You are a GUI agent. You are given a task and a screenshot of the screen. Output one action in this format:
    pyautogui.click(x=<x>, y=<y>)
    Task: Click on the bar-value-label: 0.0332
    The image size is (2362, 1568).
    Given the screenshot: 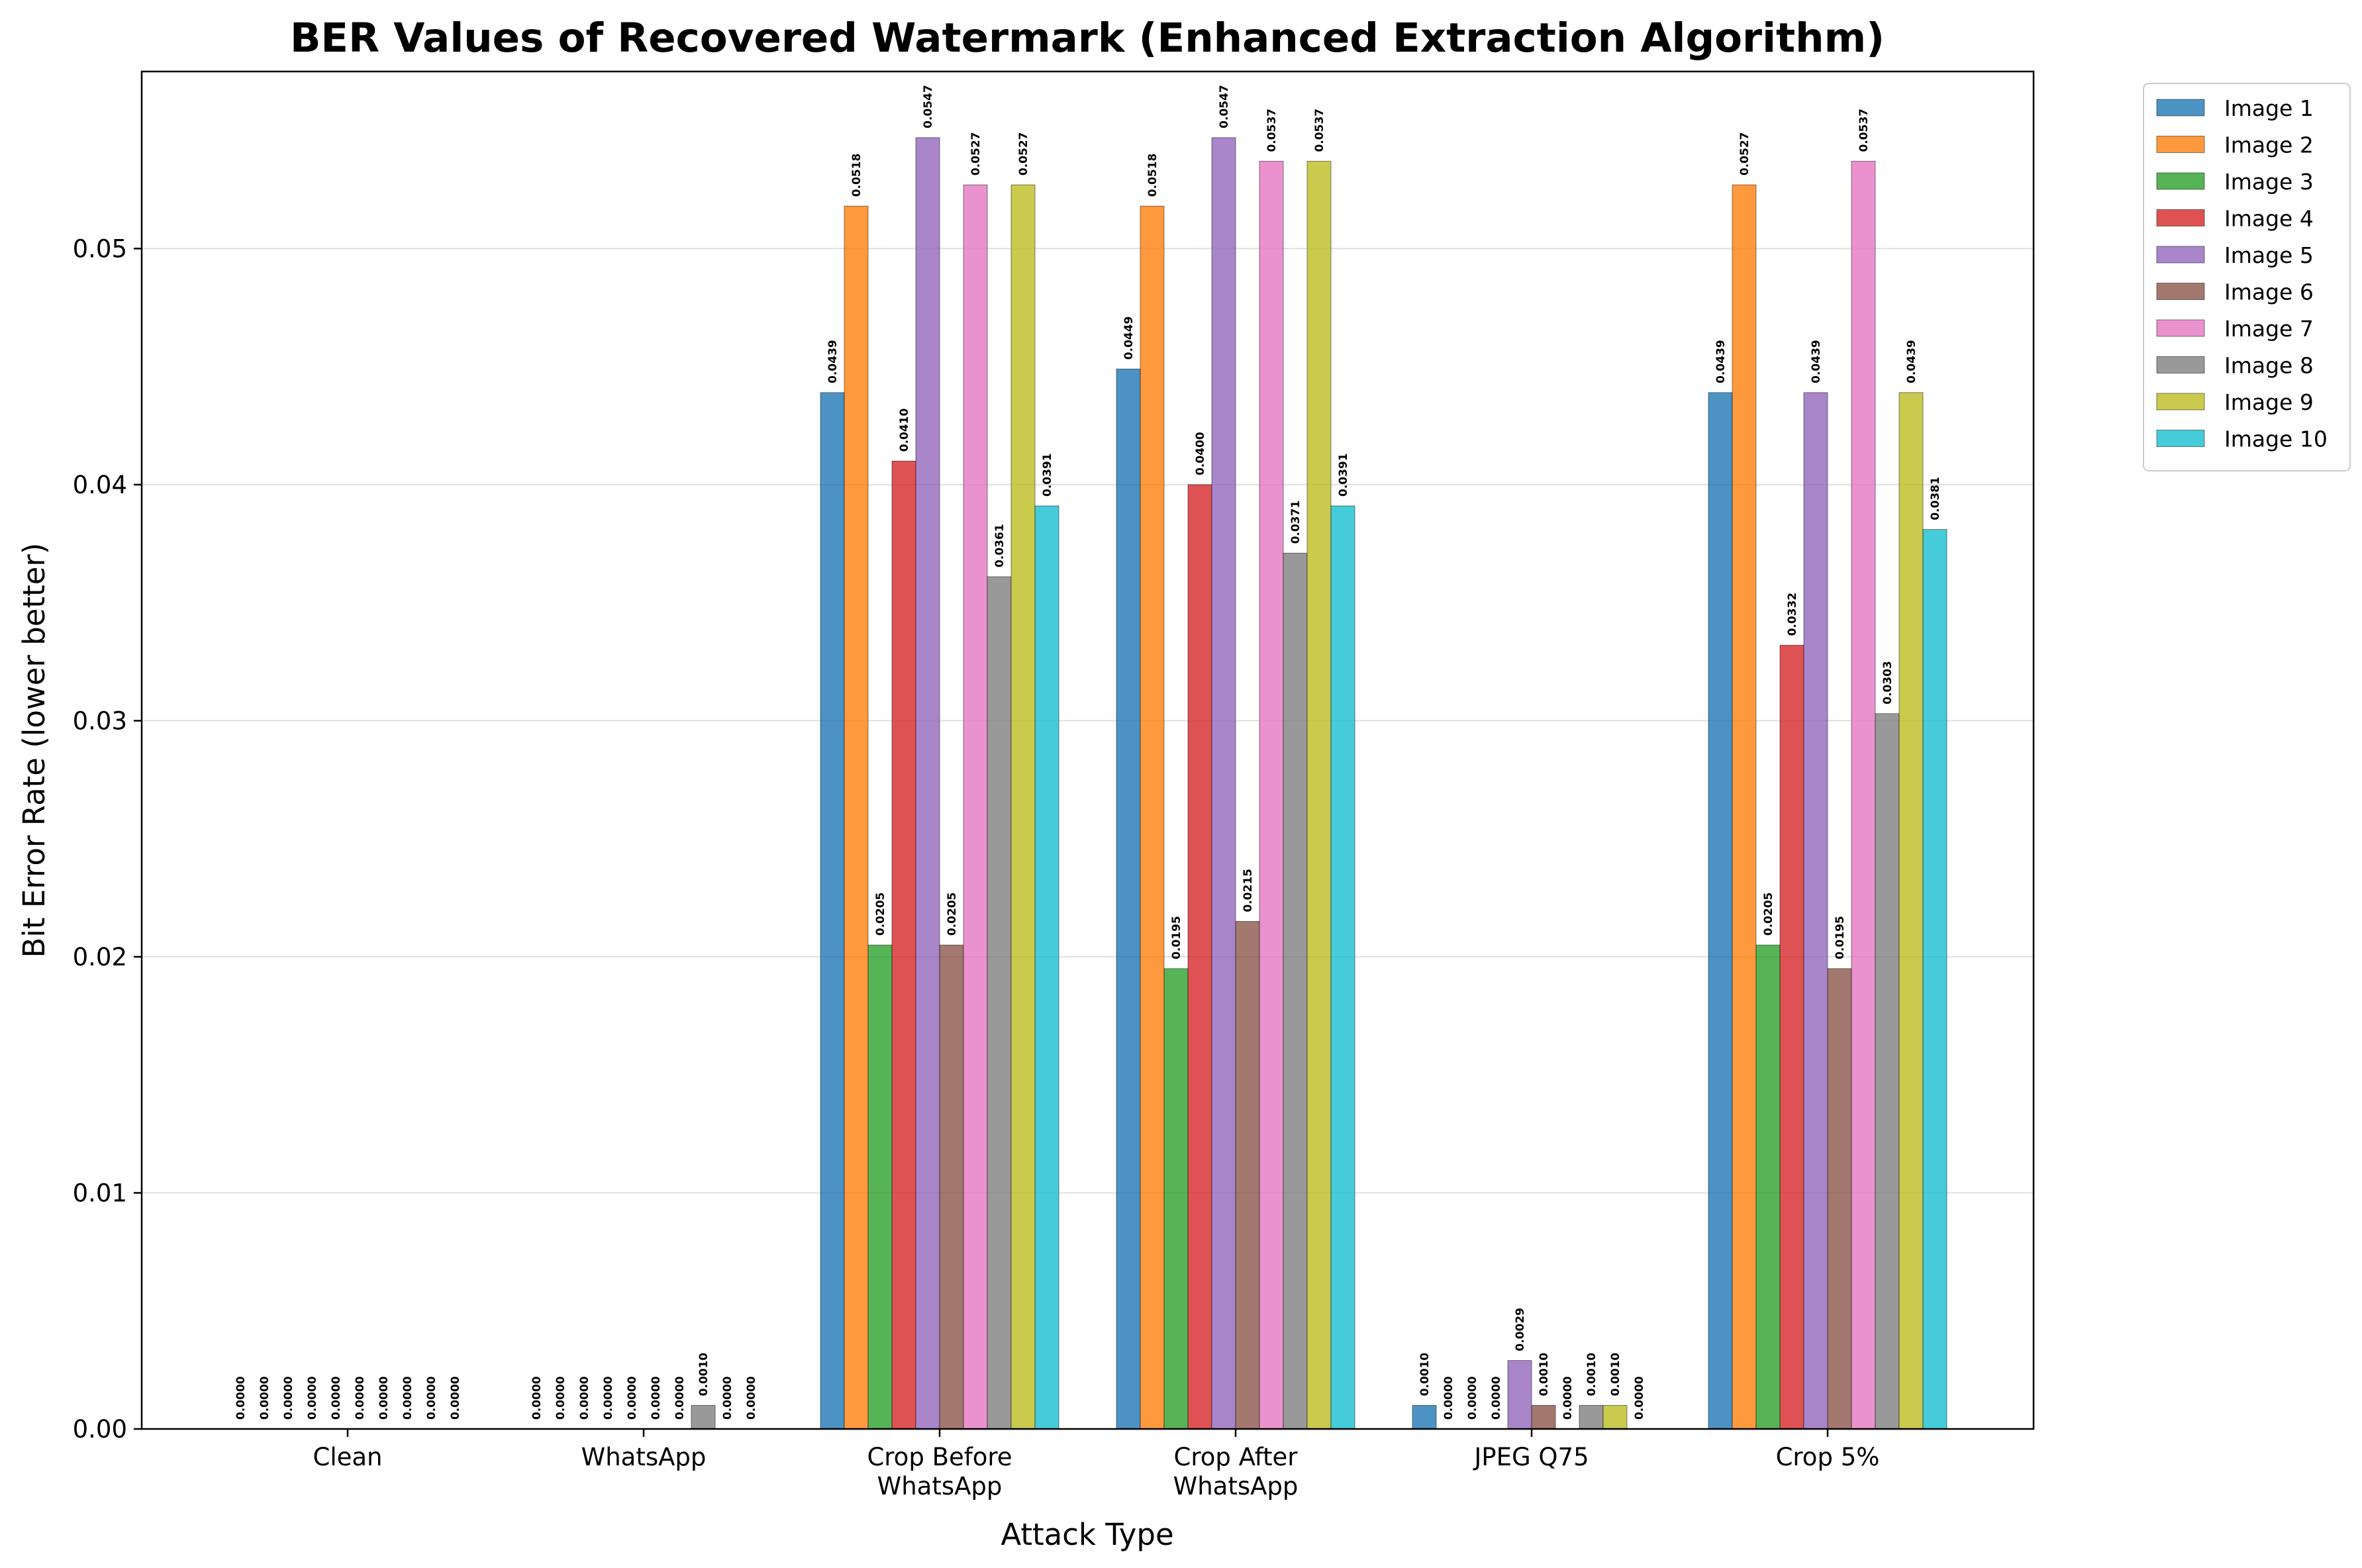 What is the action you would take?
    pyautogui.click(x=1792, y=614)
    